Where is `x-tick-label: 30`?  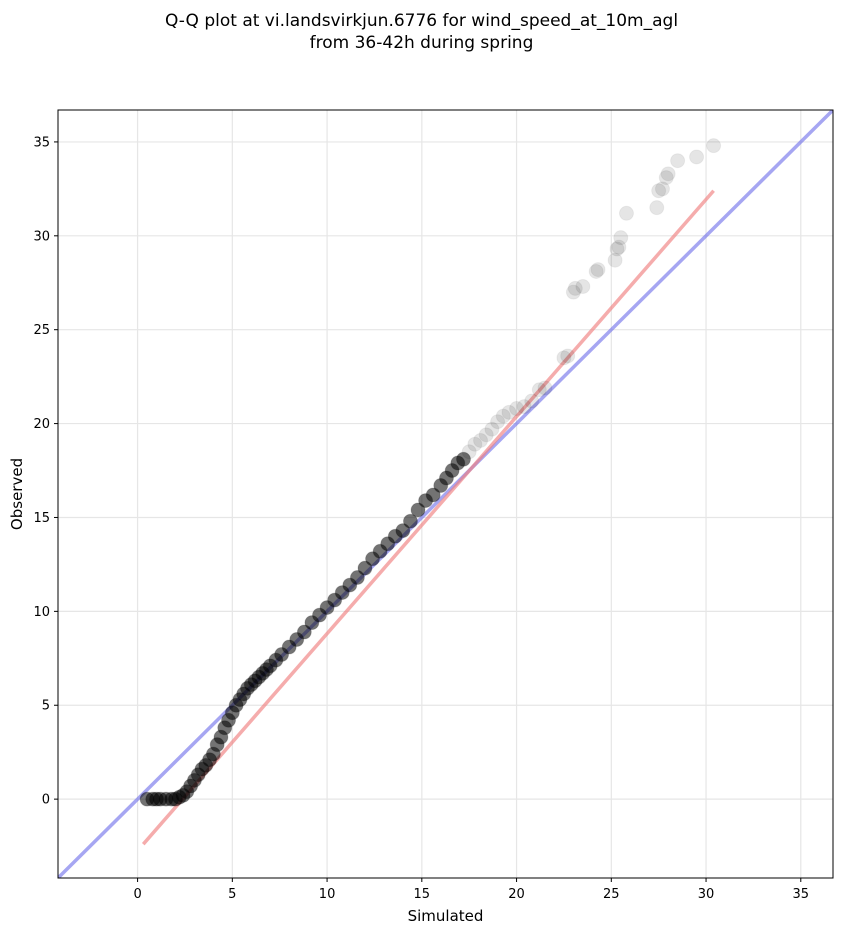 x-tick-label: 30 is located at coordinates (706, 894).